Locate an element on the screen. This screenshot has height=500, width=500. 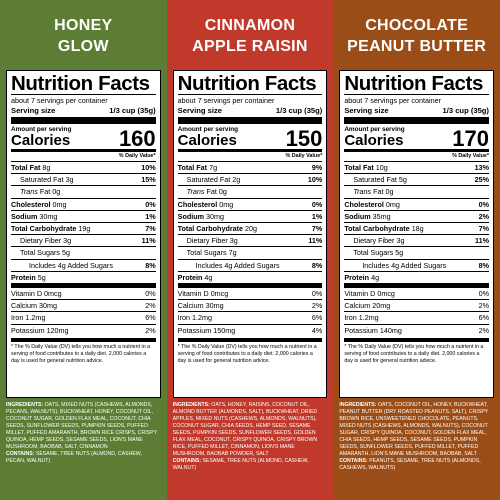
nutrient-row: Total Fat 10g 13% is located at coordinates (416, 167).